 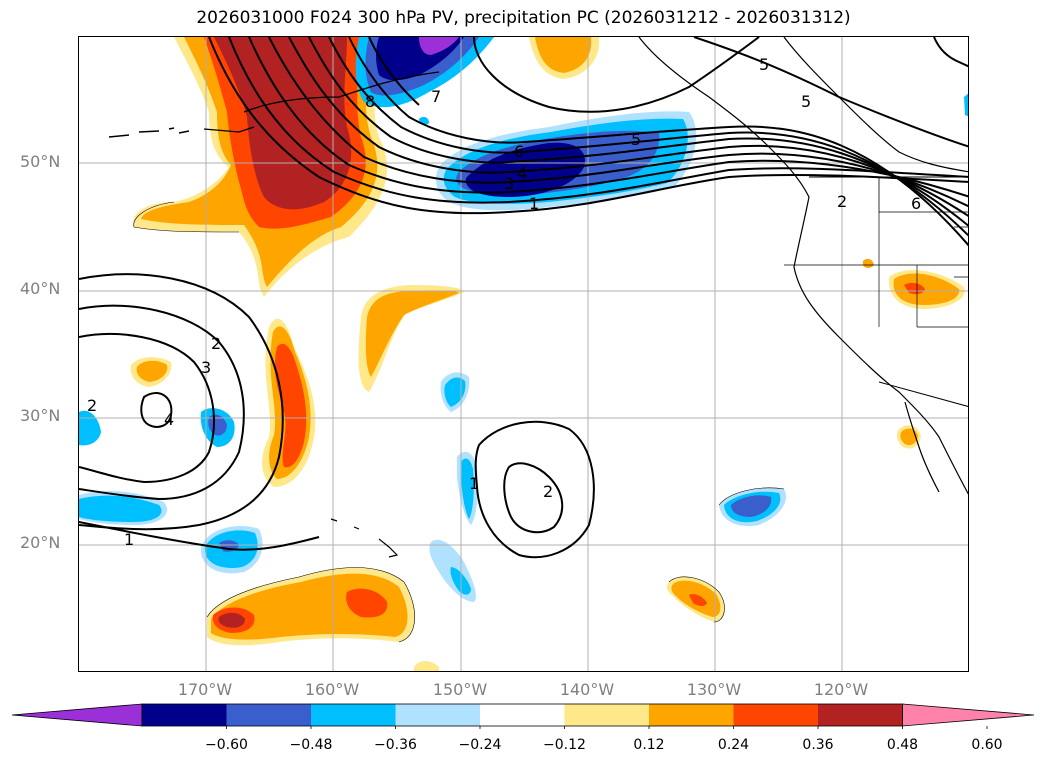 I want to click on colorbar-tick-label: 0.24, so click(x=733, y=745).